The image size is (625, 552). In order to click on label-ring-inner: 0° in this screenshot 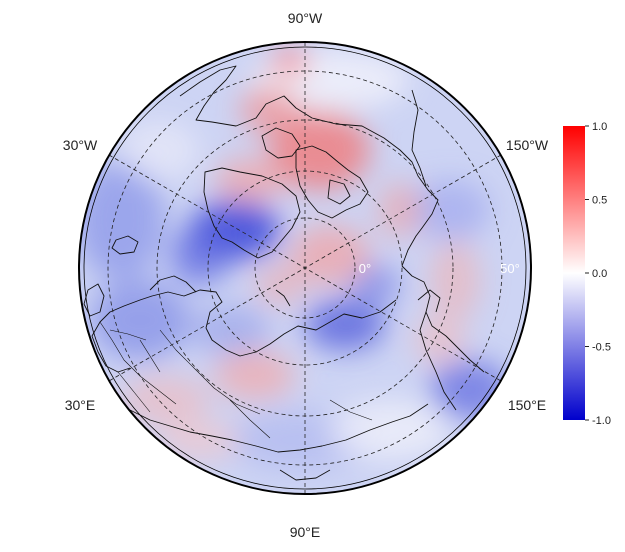, I will do `click(365, 268)`.